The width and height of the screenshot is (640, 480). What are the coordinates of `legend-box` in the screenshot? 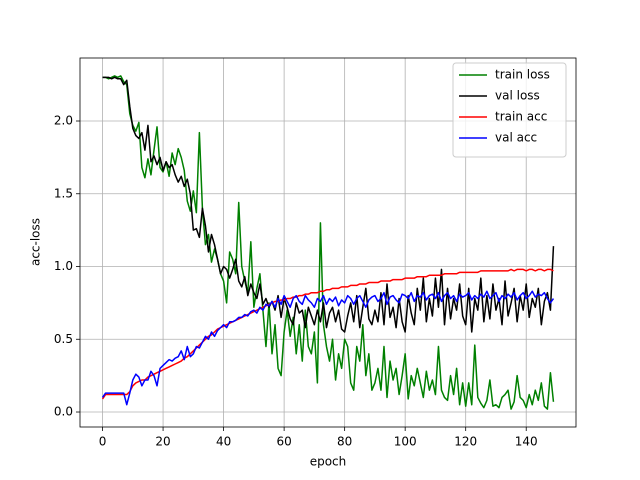 It's located at (509, 110).